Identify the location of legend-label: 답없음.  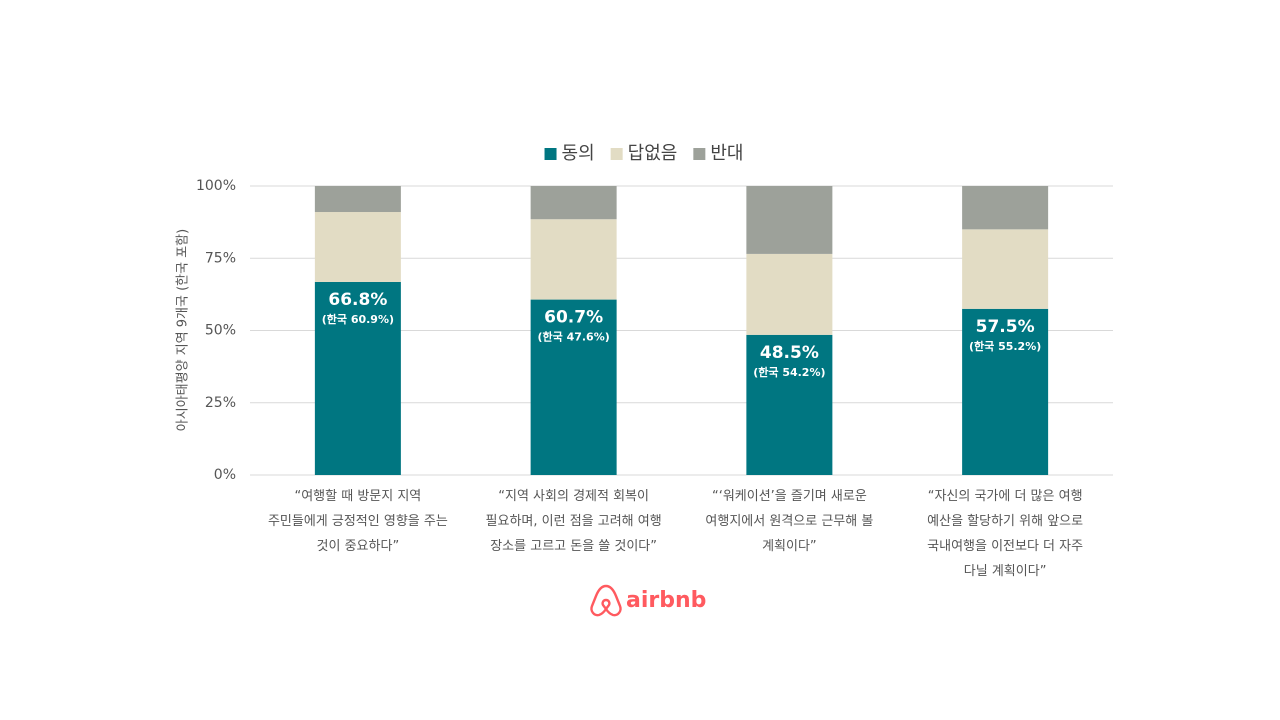
(653, 153).